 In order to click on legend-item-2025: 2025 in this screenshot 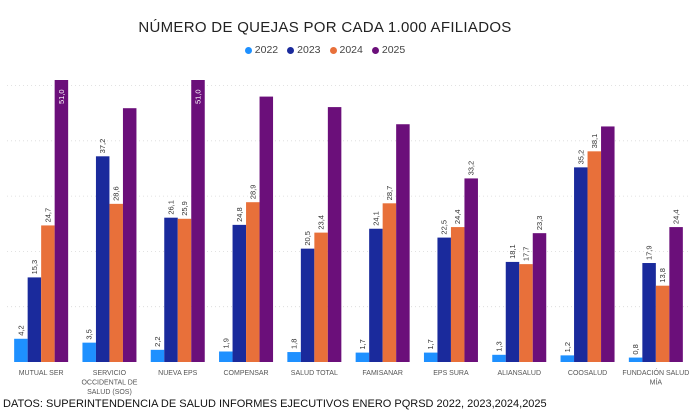, I will do `click(388, 50)`.